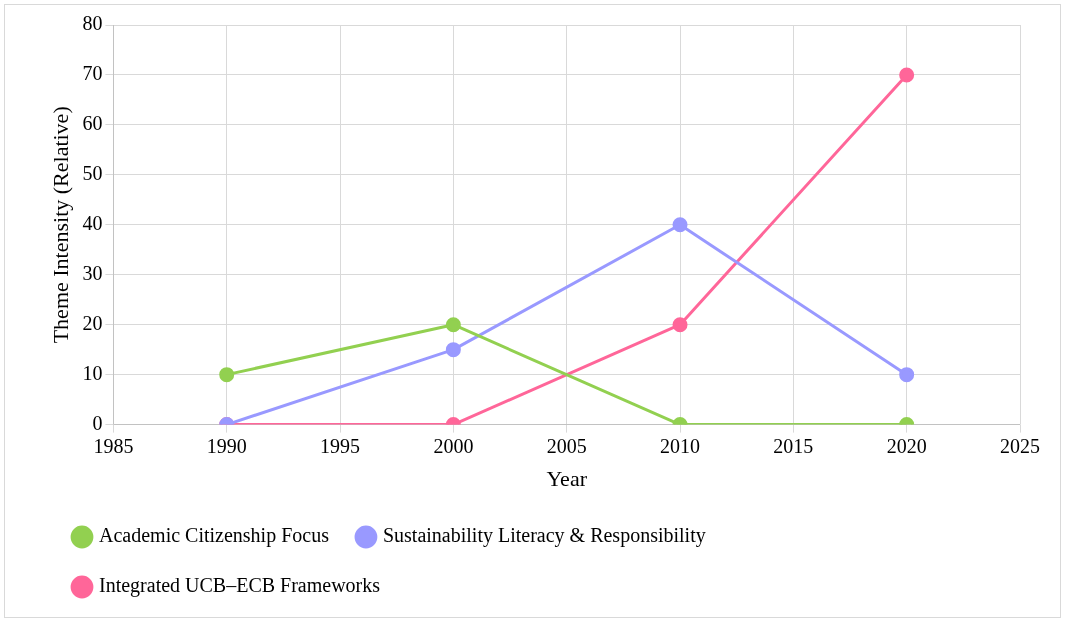 The width and height of the screenshot is (1065, 622). I want to click on y-axis-title: Theme Intensity (Relative), so click(60, 225).